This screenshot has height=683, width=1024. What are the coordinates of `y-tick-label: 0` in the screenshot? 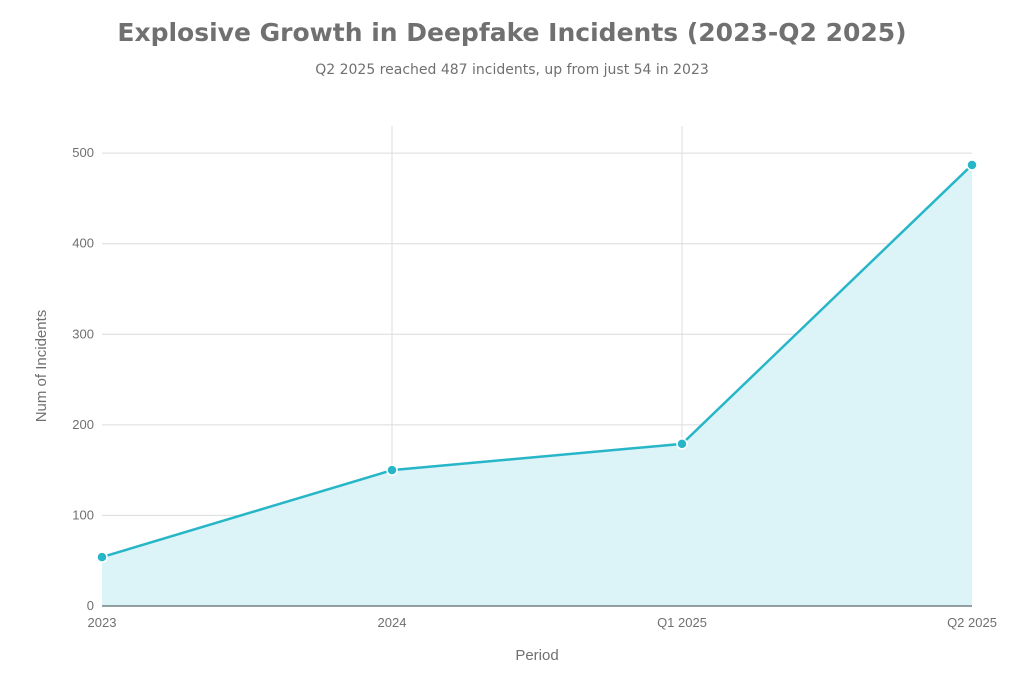 It's located at (90, 605).